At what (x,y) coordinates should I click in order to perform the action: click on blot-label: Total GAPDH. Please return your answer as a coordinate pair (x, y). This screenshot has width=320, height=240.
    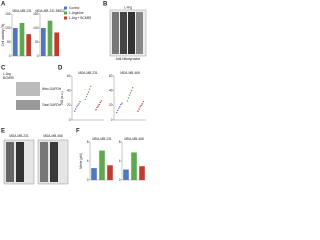
    Looking at the image, I should click on (52, 105).